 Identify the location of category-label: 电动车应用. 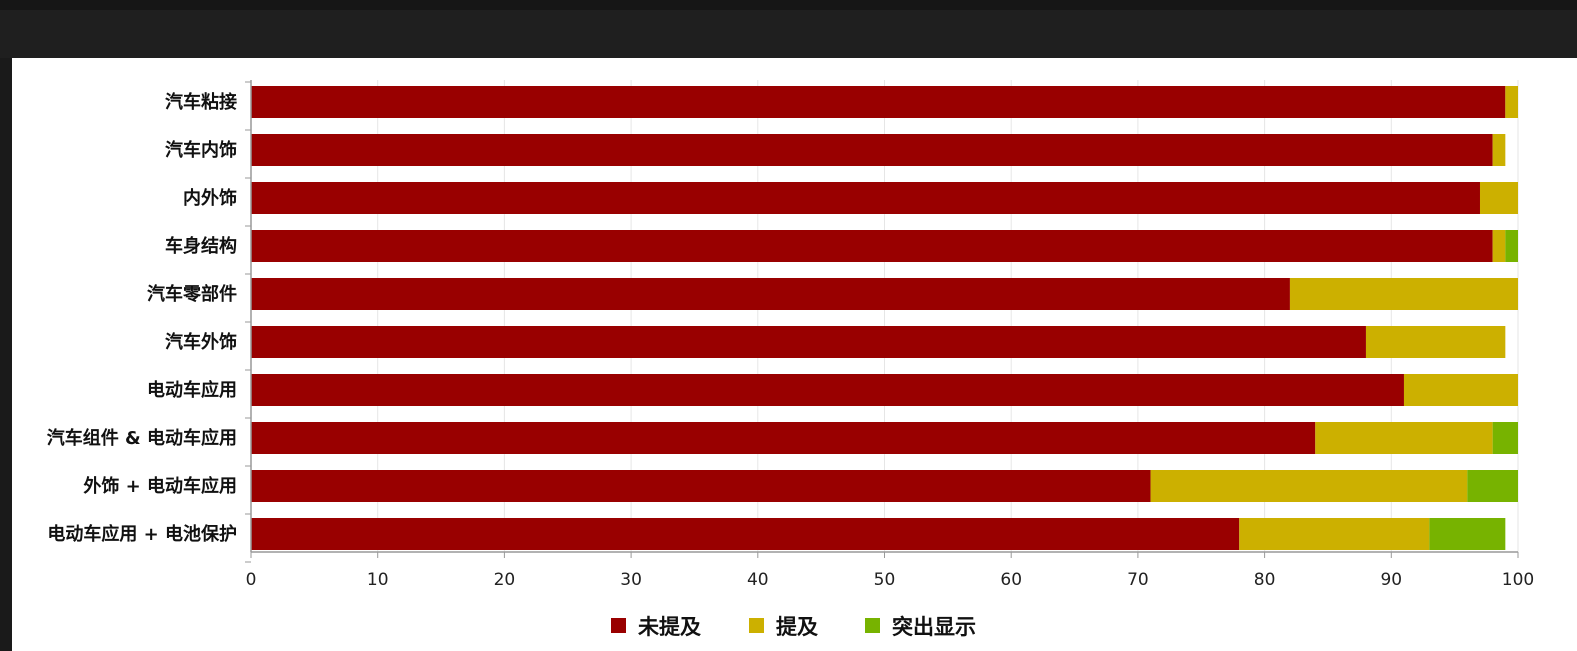
(192, 390).